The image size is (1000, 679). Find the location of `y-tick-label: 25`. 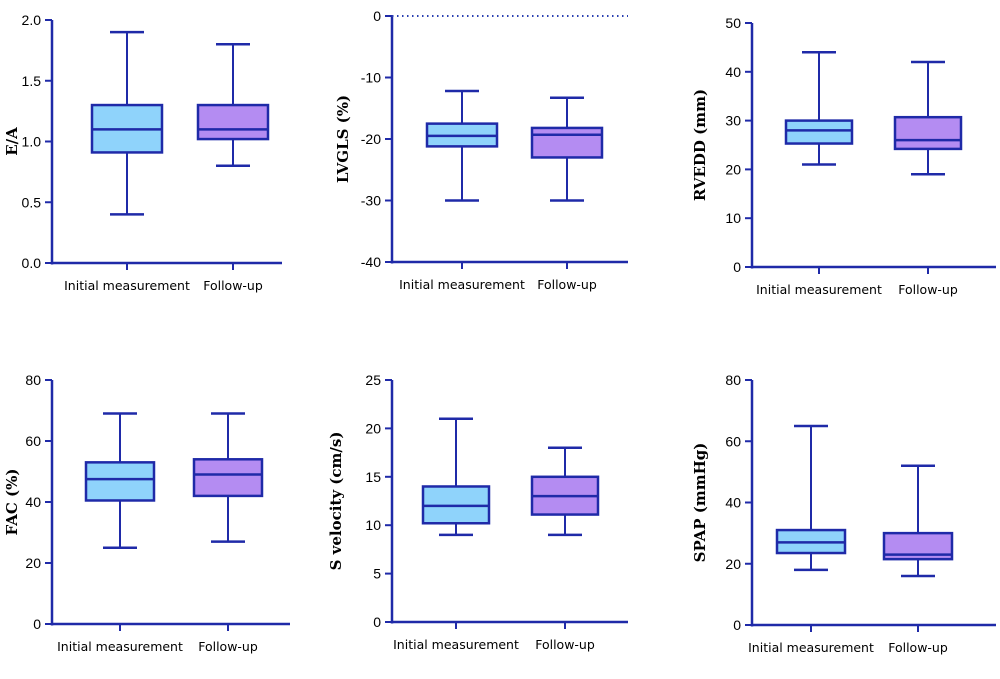

y-tick-label: 25 is located at coordinates (373, 380).